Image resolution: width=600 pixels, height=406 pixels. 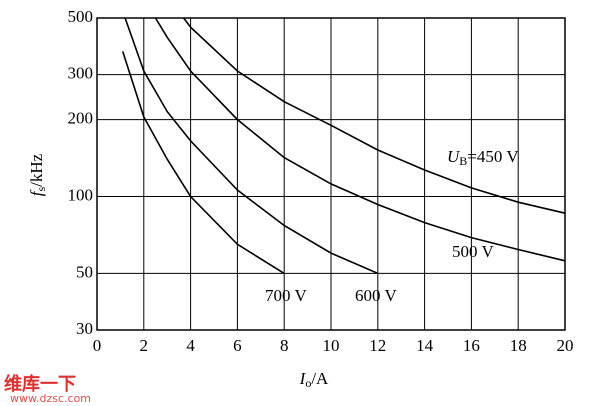 I want to click on x-tick-label: 2, so click(x=144, y=345).